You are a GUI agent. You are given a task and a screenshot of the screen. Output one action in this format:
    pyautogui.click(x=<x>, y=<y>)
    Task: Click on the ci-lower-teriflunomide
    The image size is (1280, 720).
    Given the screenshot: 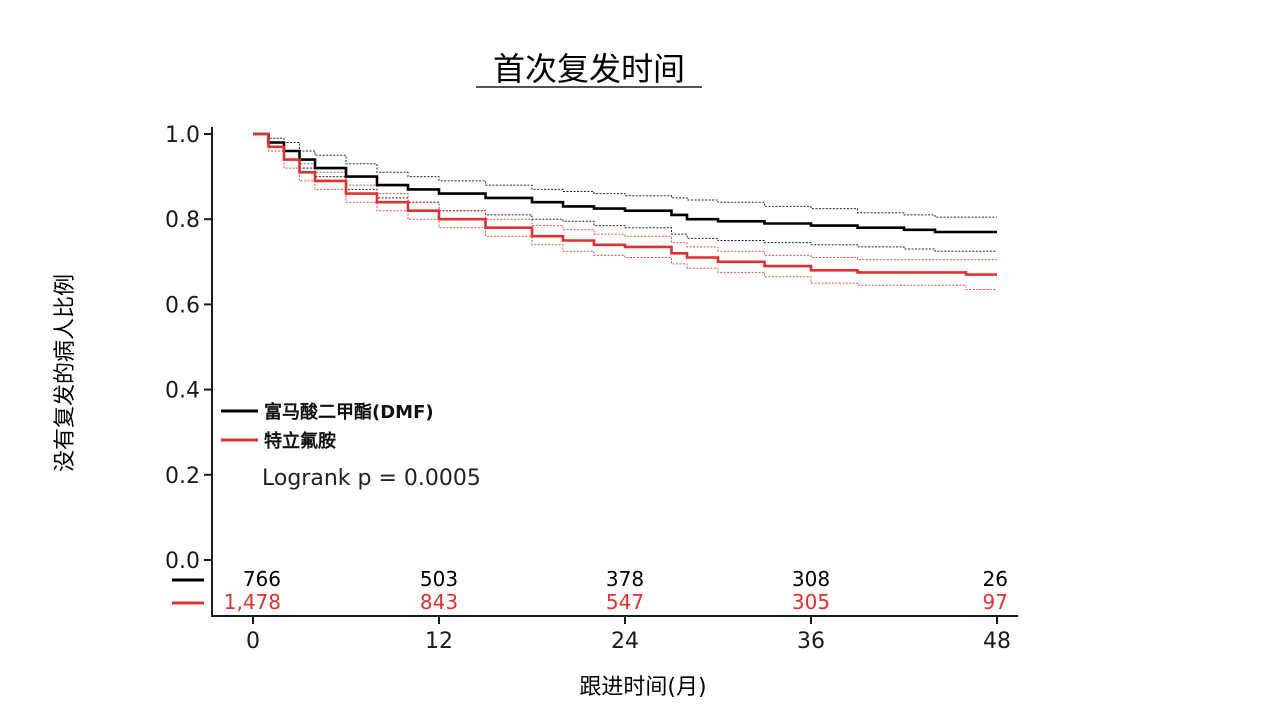 What is the action you would take?
    pyautogui.click(x=625, y=211)
    